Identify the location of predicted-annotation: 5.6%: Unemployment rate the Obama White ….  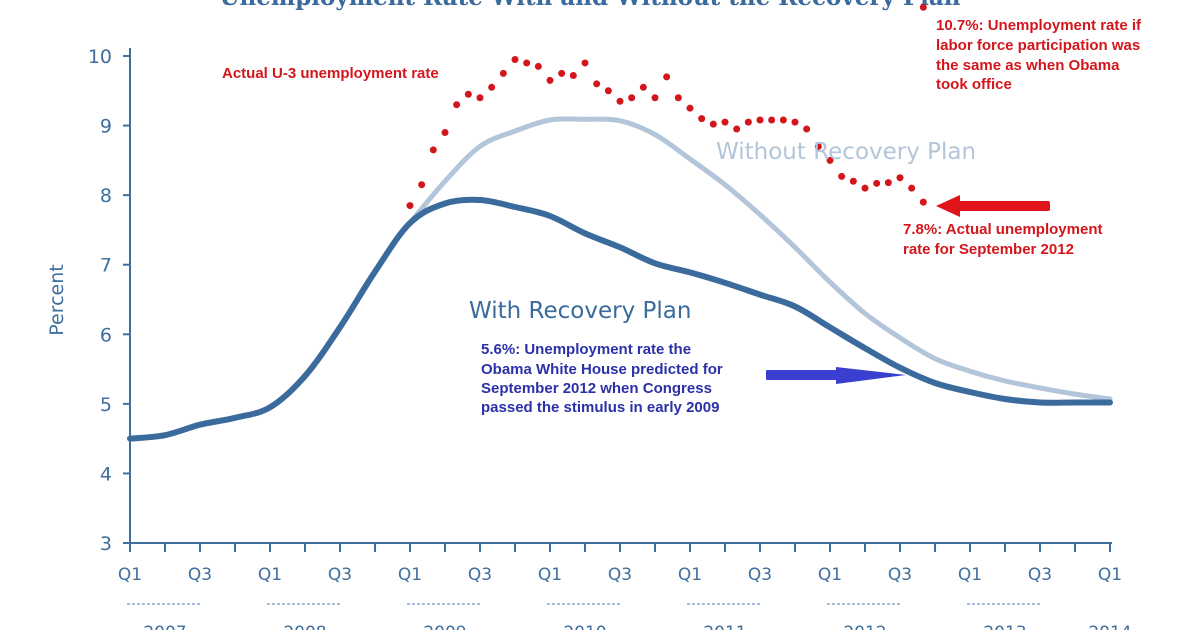
(602, 378).